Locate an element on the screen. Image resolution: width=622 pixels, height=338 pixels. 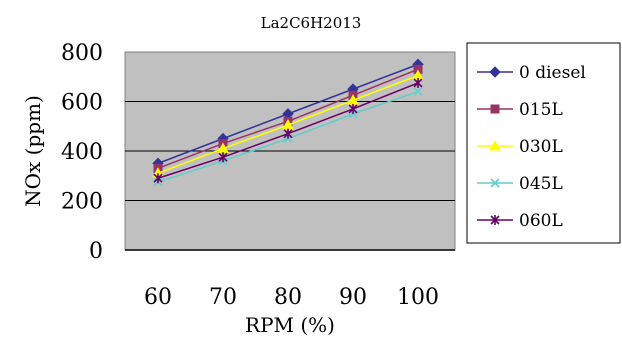
x-tick-label: 70 is located at coordinates (223, 297).